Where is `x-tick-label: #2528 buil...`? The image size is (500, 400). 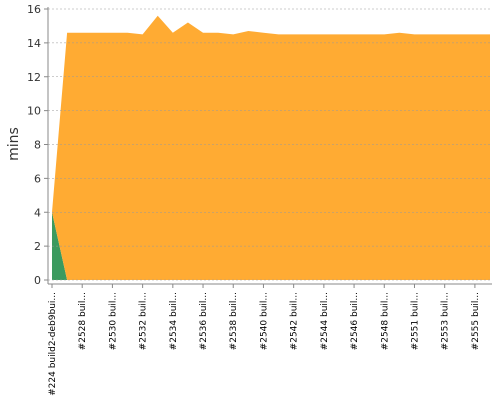
x-tick-label: #2528 buil... is located at coordinates (83, 321).